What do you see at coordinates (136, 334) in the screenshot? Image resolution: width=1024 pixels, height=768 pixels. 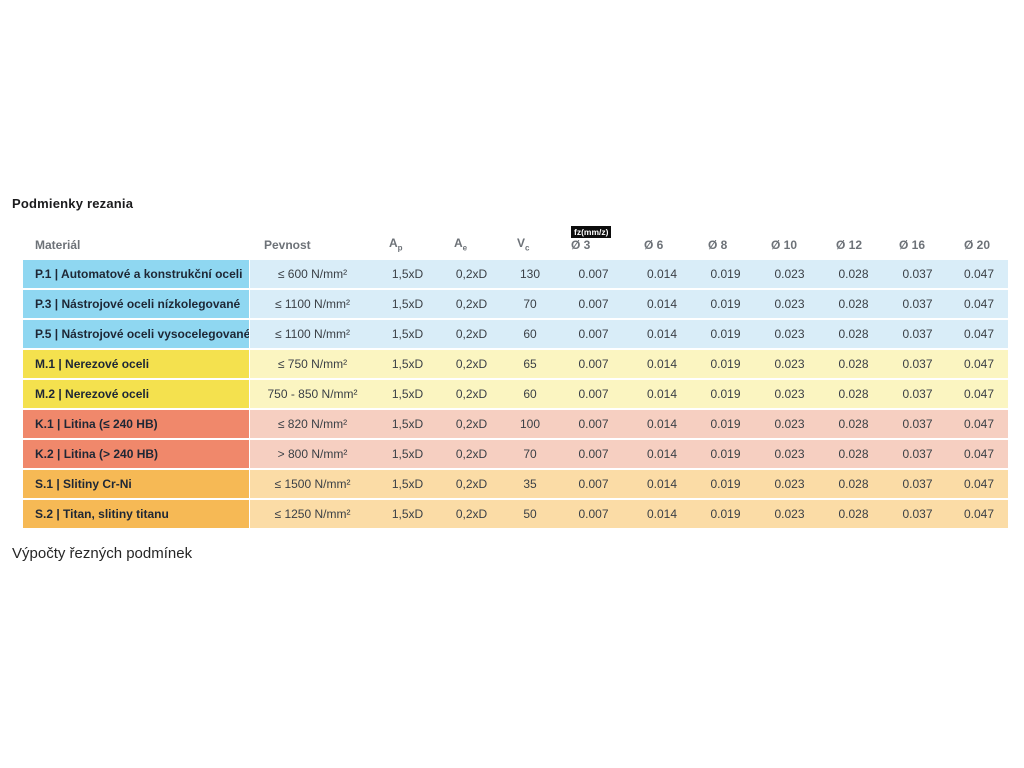 I see `material-cell: P.5 | Nástrojové oceli vysocelegované` at bounding box center [136, 334].